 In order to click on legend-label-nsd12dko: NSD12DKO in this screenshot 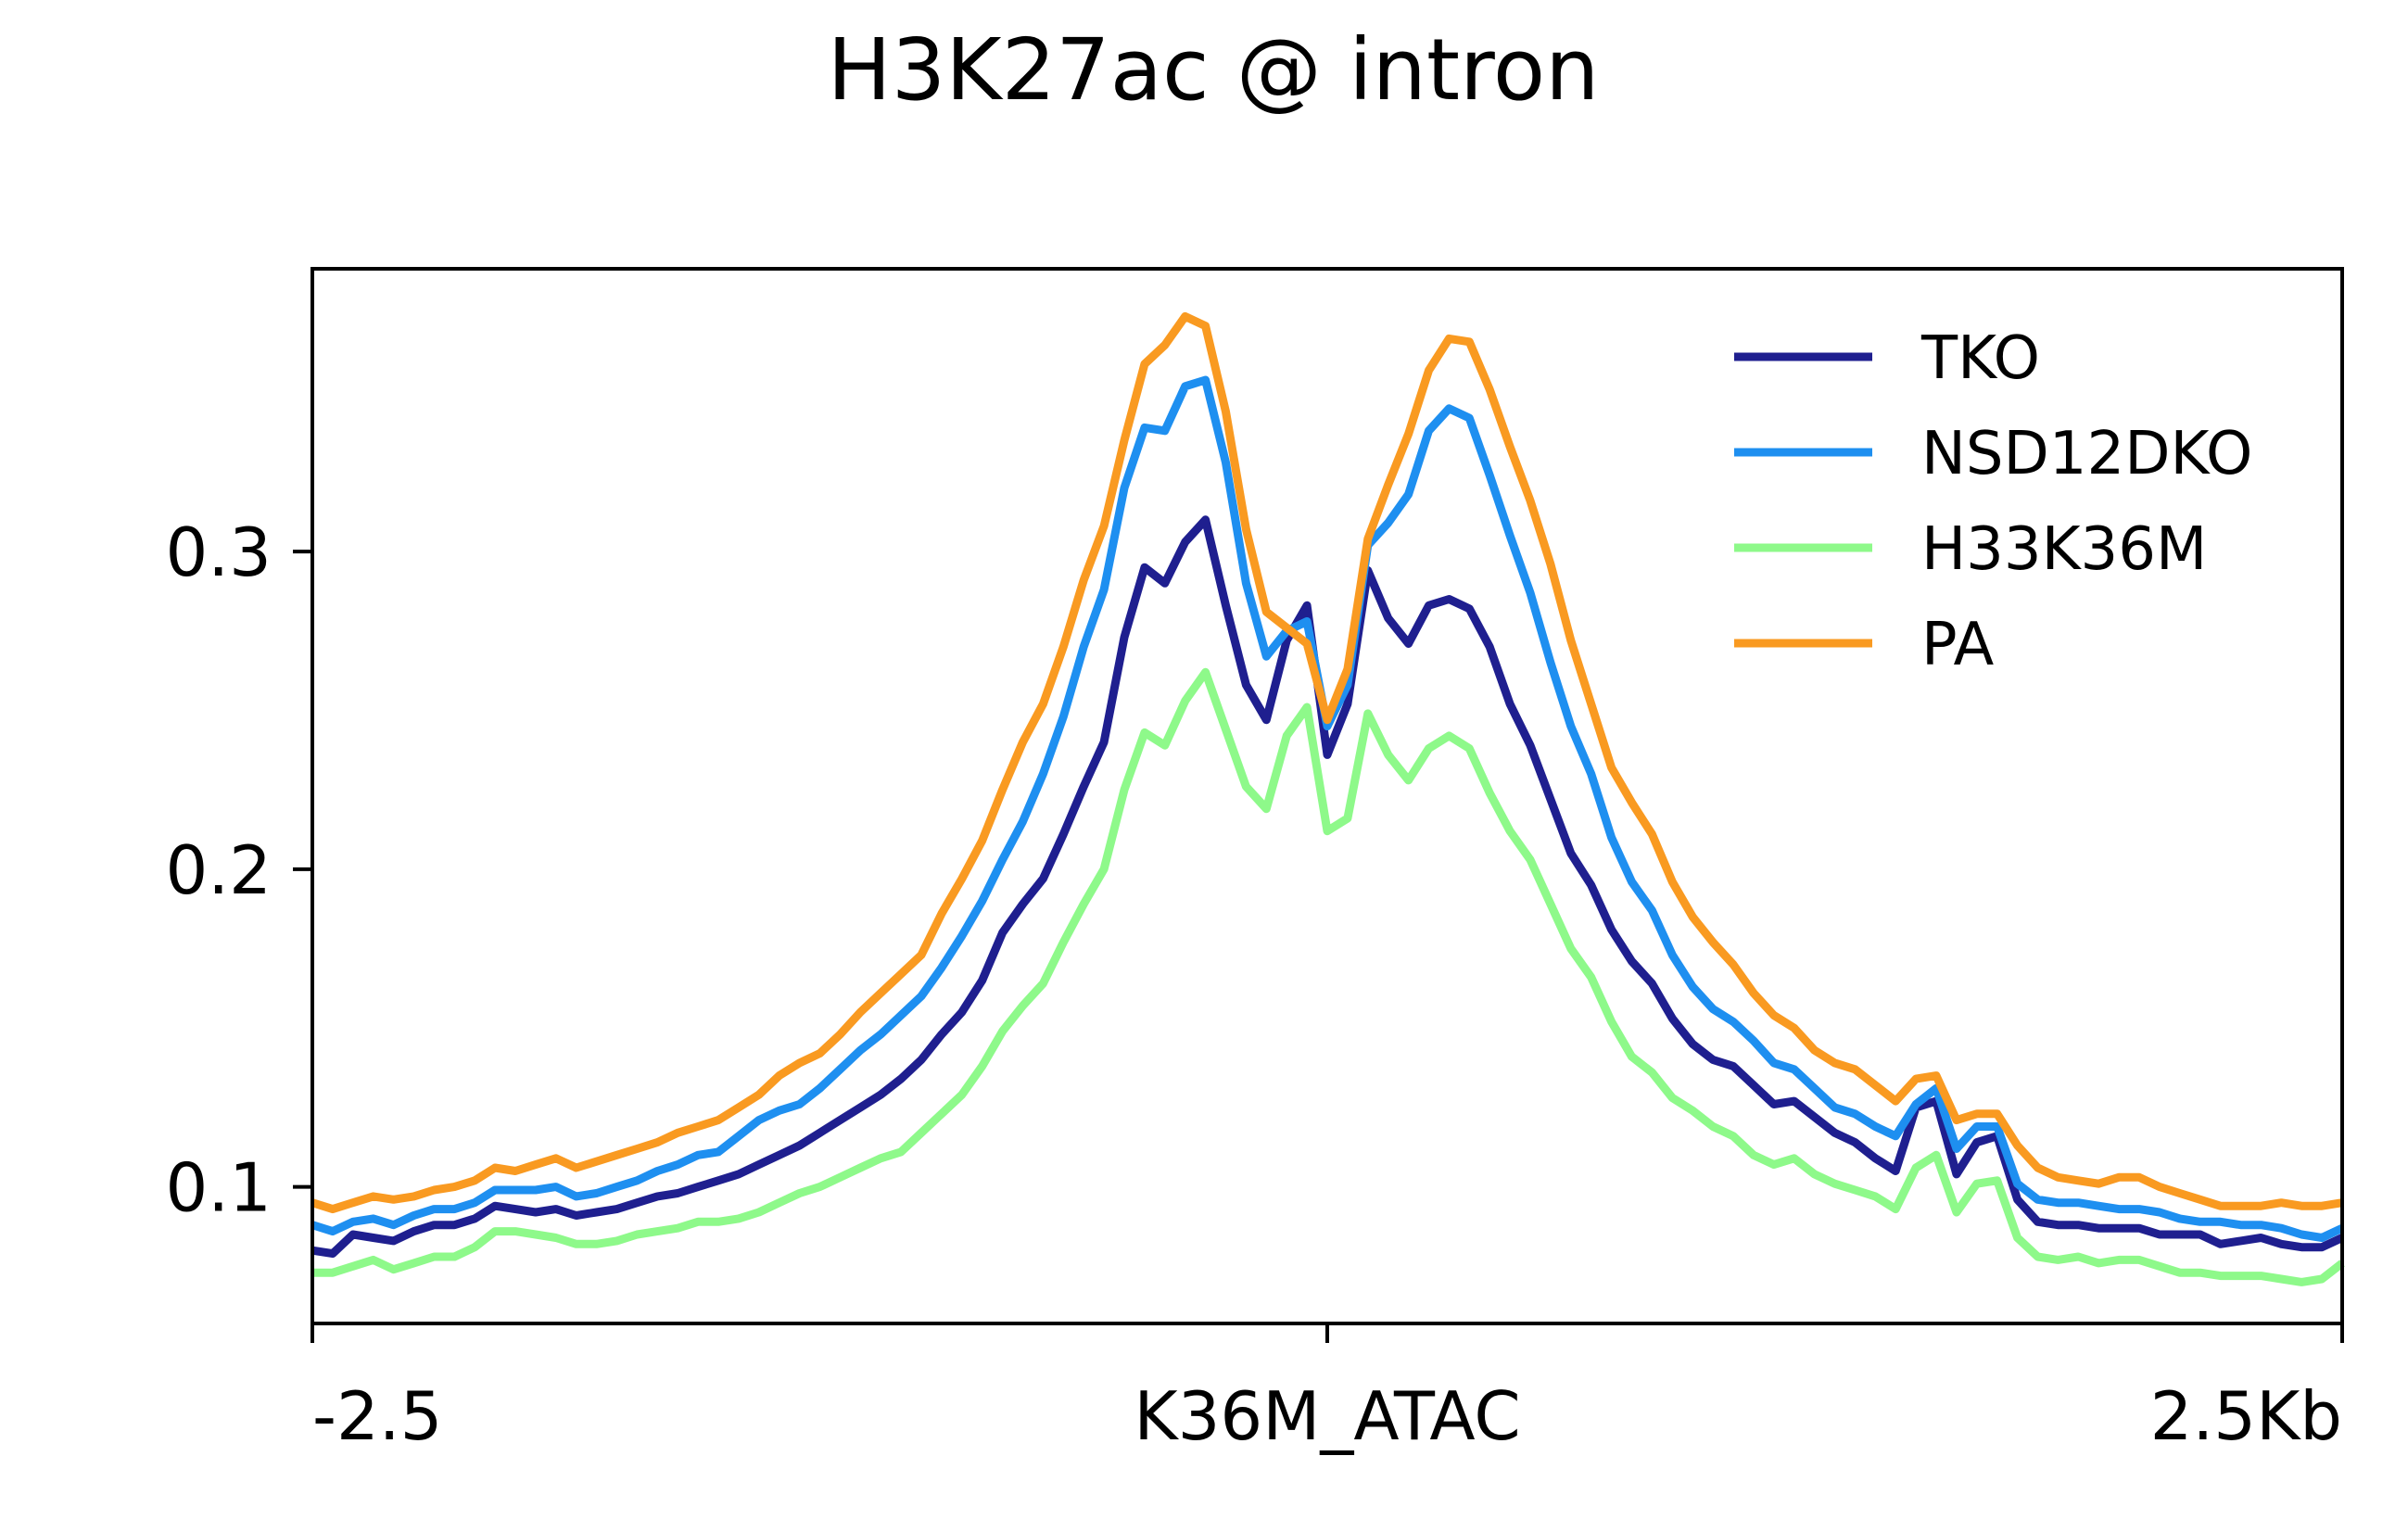, I will do `click(2087, 454)`.